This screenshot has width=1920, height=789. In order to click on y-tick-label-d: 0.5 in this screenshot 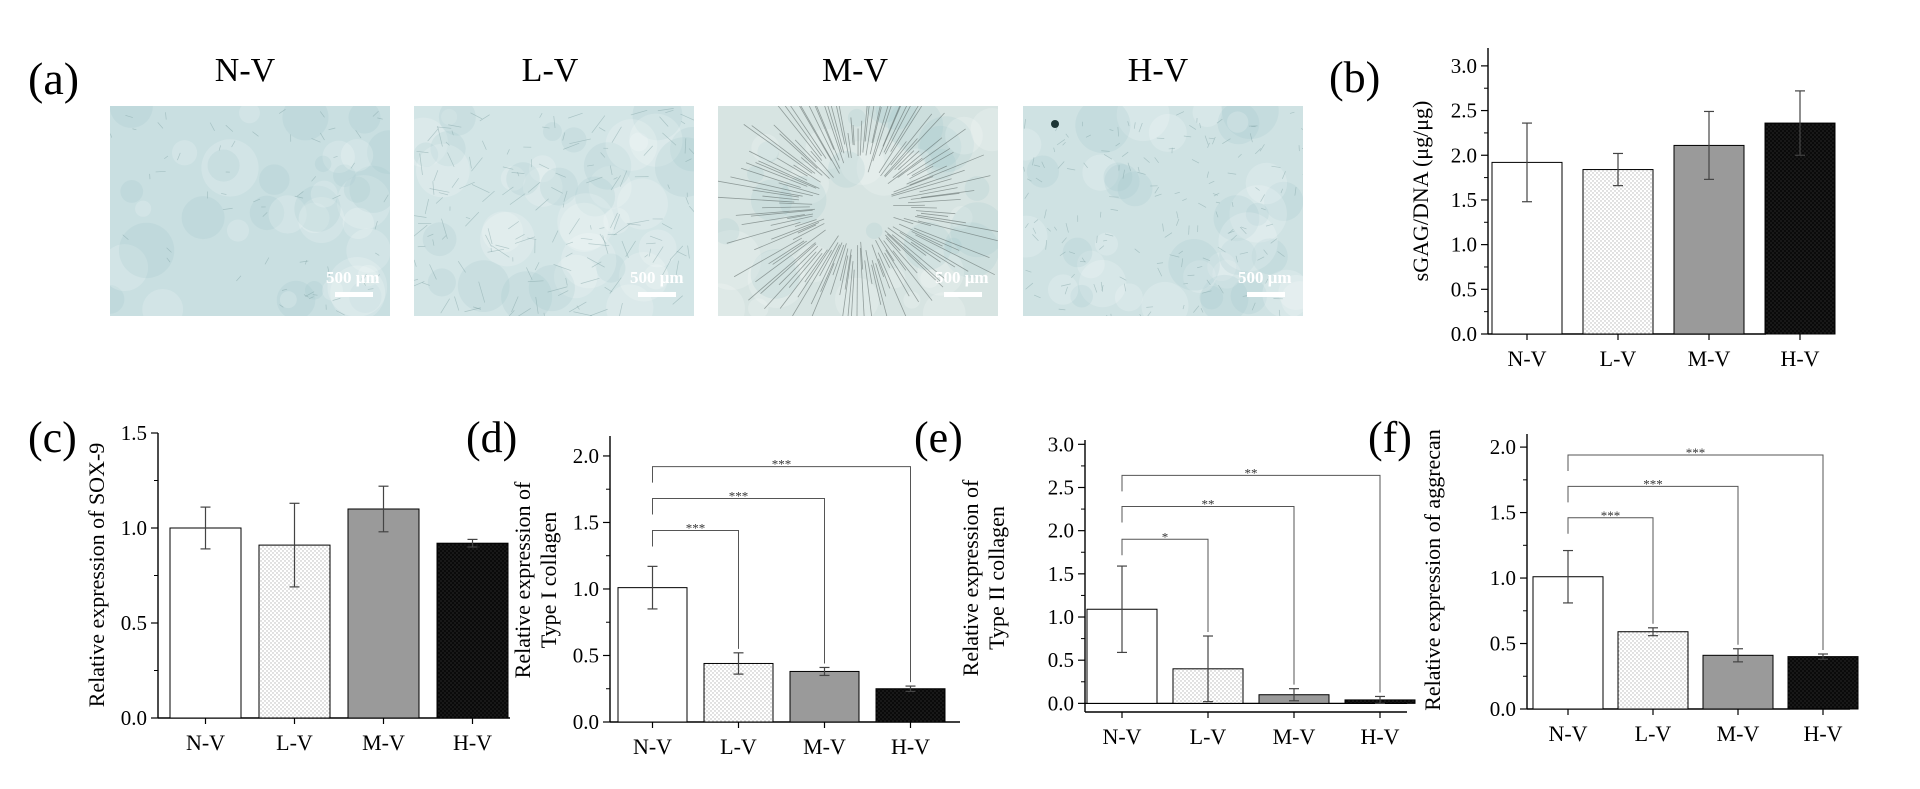, I will do `click(586, 655)`.